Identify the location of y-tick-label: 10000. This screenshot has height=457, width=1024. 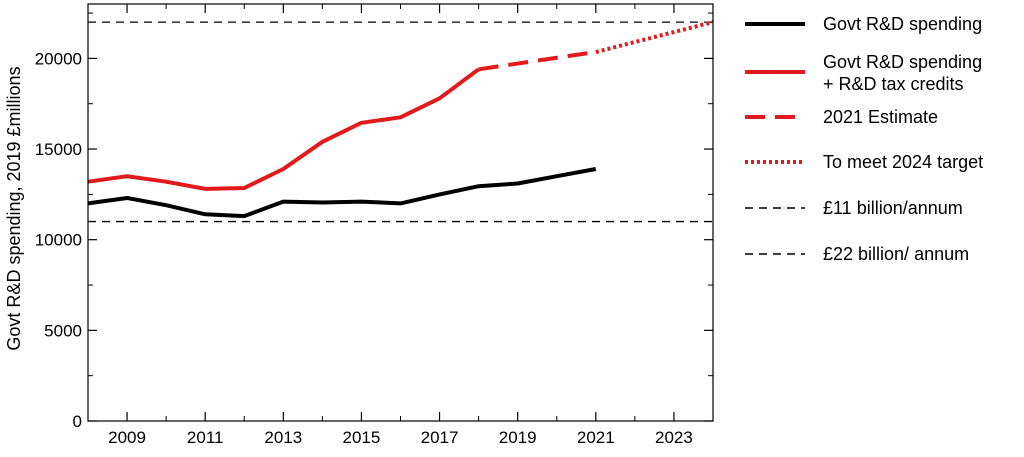
(58, 240).